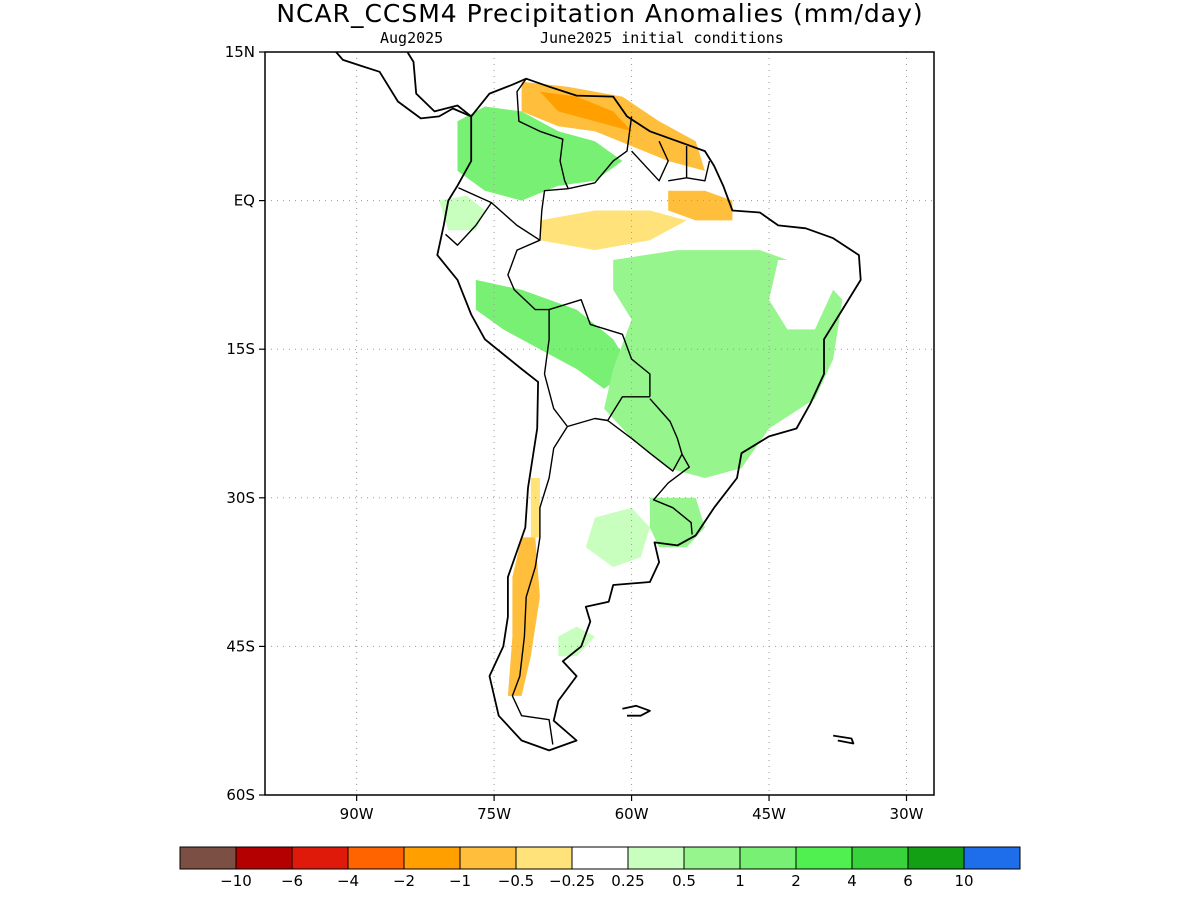  What do you see at coordinates (852, 881) in the screenshot?
I see `colorbar-label: 4` at bounding box center [852, 881].